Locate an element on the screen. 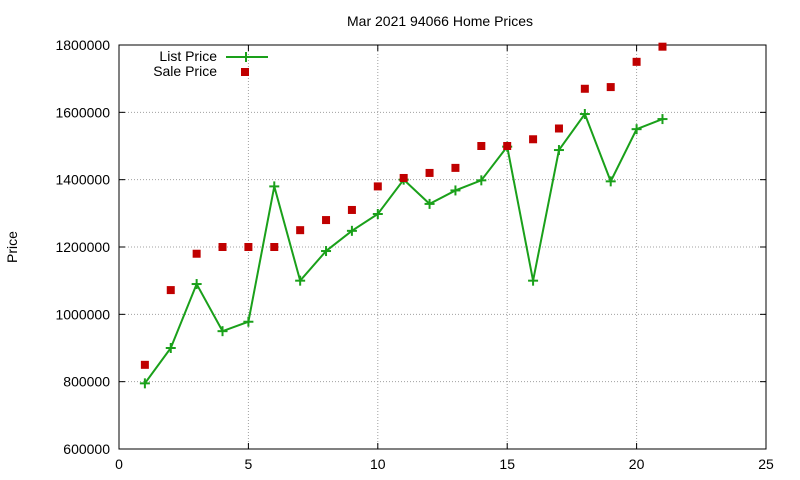 This screenshot has height=480, width=800. x-tick-label: 20 is located at coordinates (637, 464).